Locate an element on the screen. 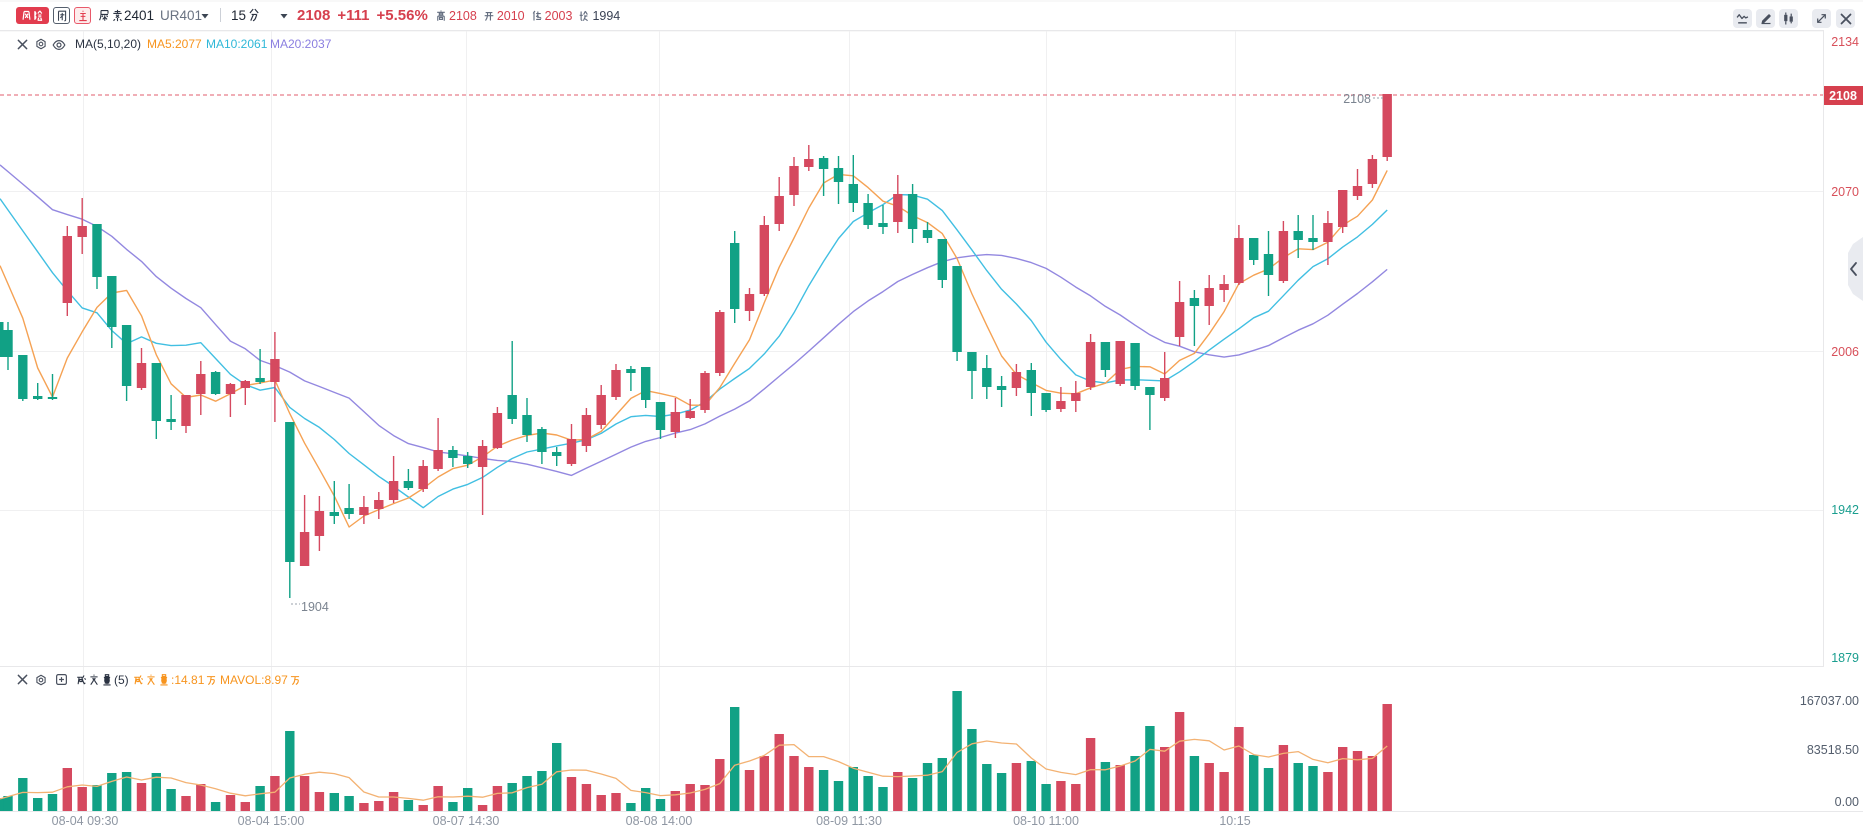 This screenshot has height=829, width=1863. svg-text: 2070 is located at coordinates (1845, 192).